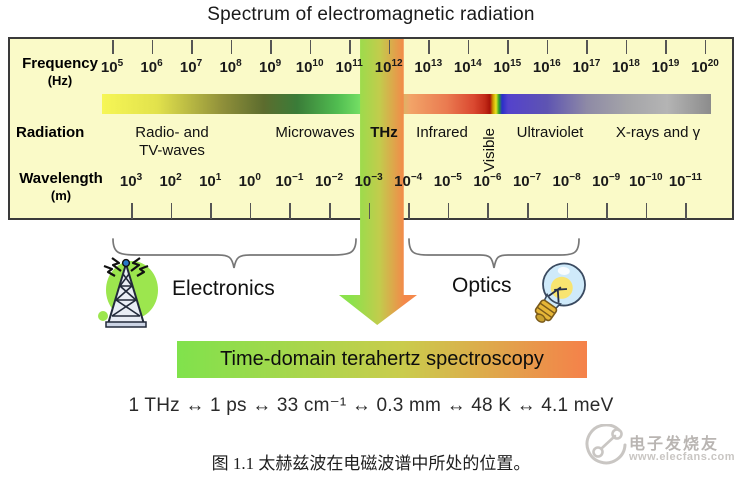 The image size is (742, 480). Describe the element at coordinates (234, 253) in the screenshot. I see `electronics-brace` at that location.